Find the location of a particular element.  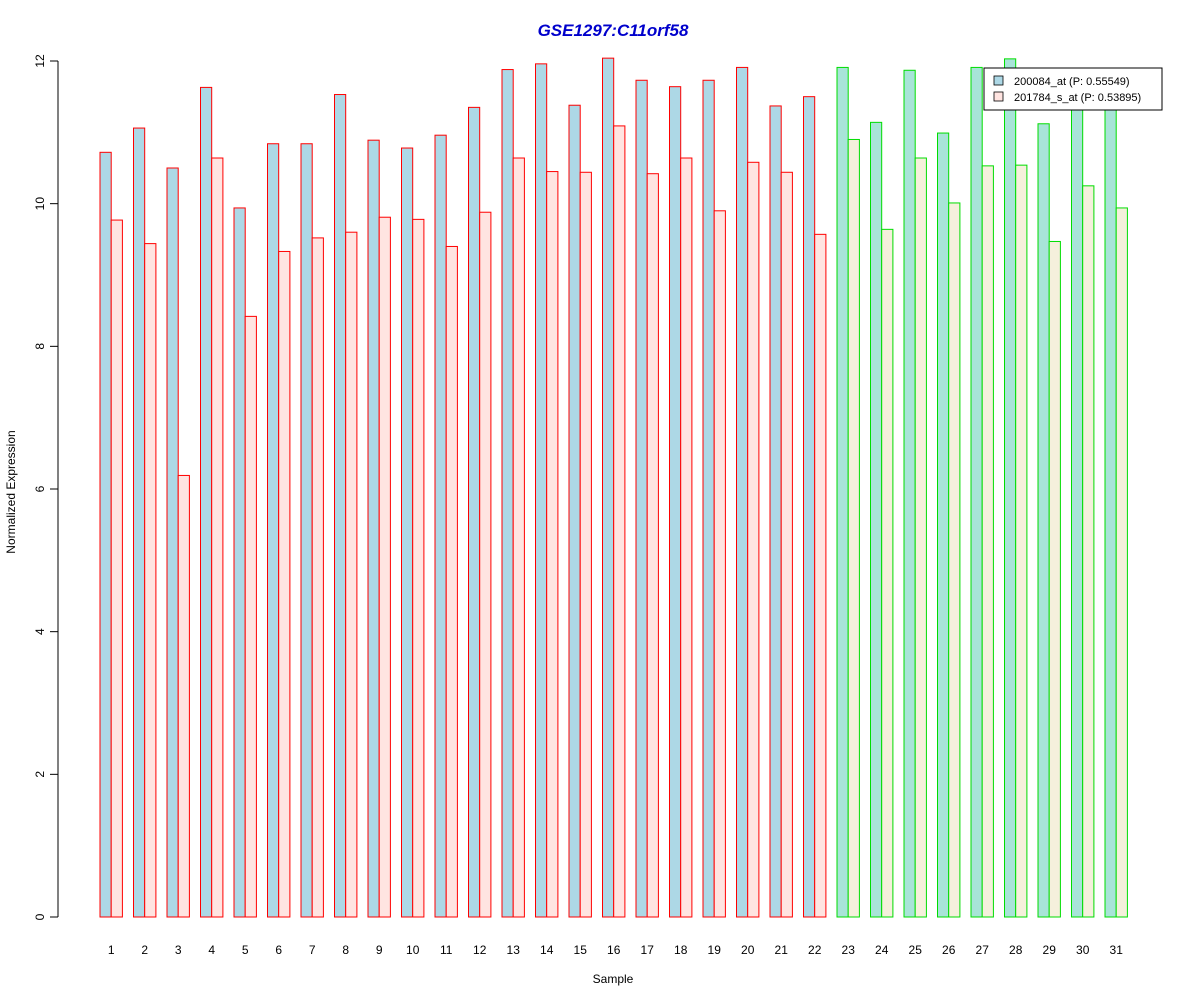

legend-label: 201784_s_at (P: 0.53895) is located at coordinates (1077, 98).